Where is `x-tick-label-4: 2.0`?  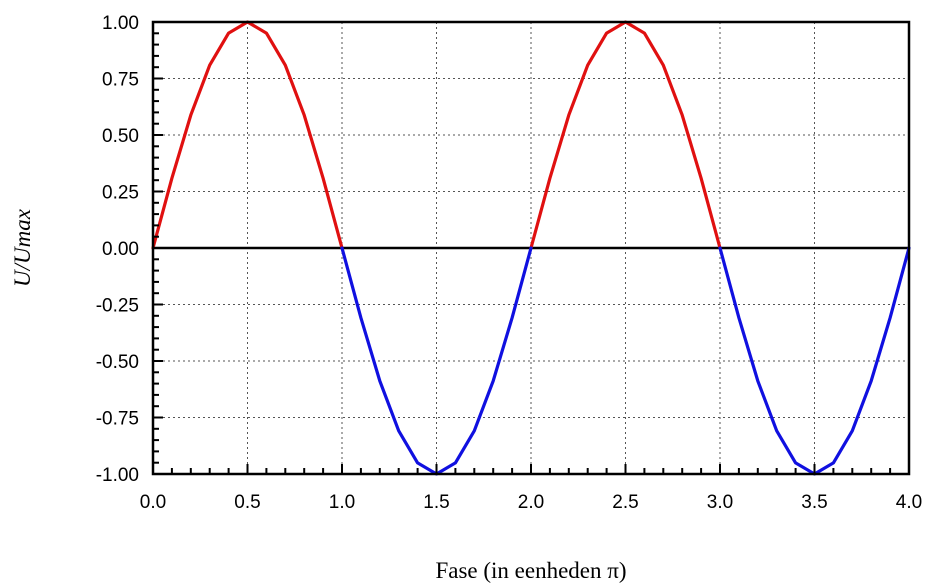
x-tick-label-4: 2.0 is located at coordinates (531, 502).